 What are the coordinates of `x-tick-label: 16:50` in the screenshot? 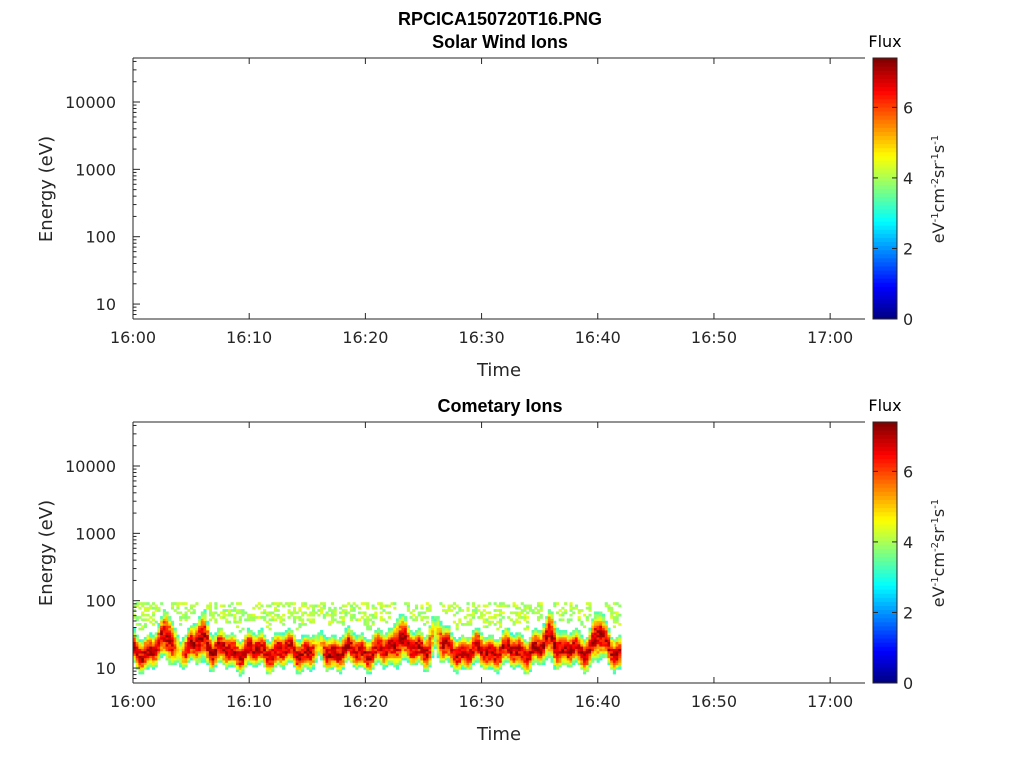 It's located at (714, 701).